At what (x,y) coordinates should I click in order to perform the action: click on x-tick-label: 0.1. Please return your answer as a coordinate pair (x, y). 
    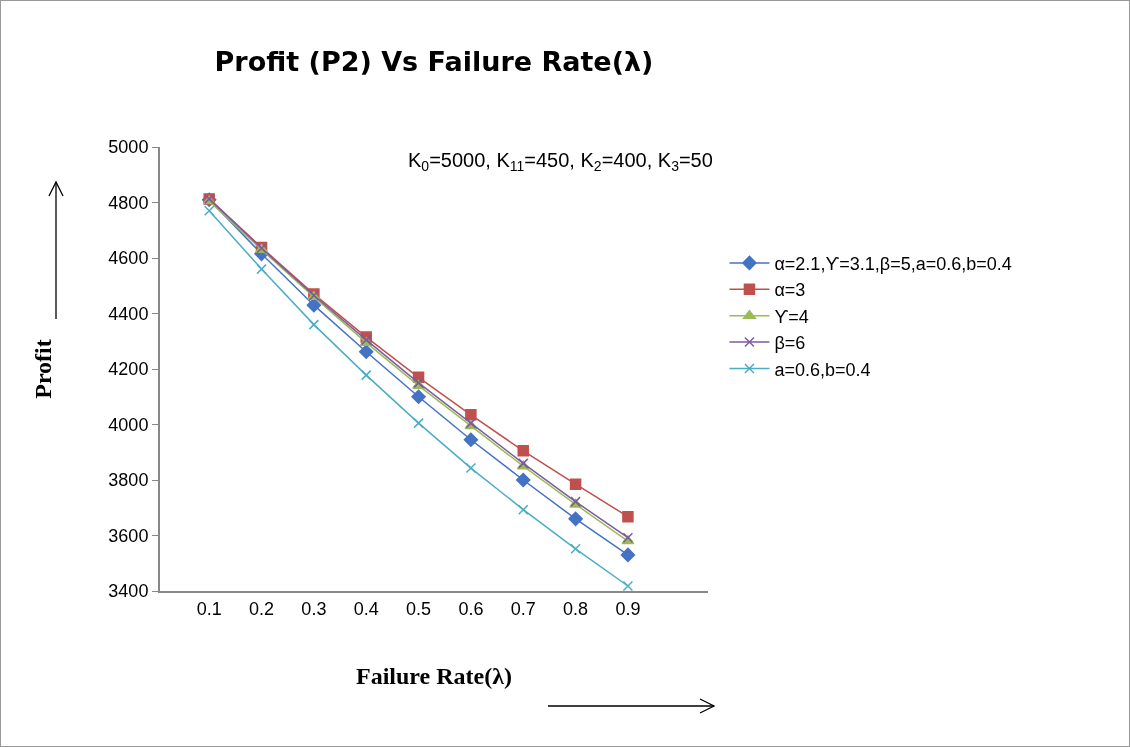
    Looking at the image, I should click on (209, 608).